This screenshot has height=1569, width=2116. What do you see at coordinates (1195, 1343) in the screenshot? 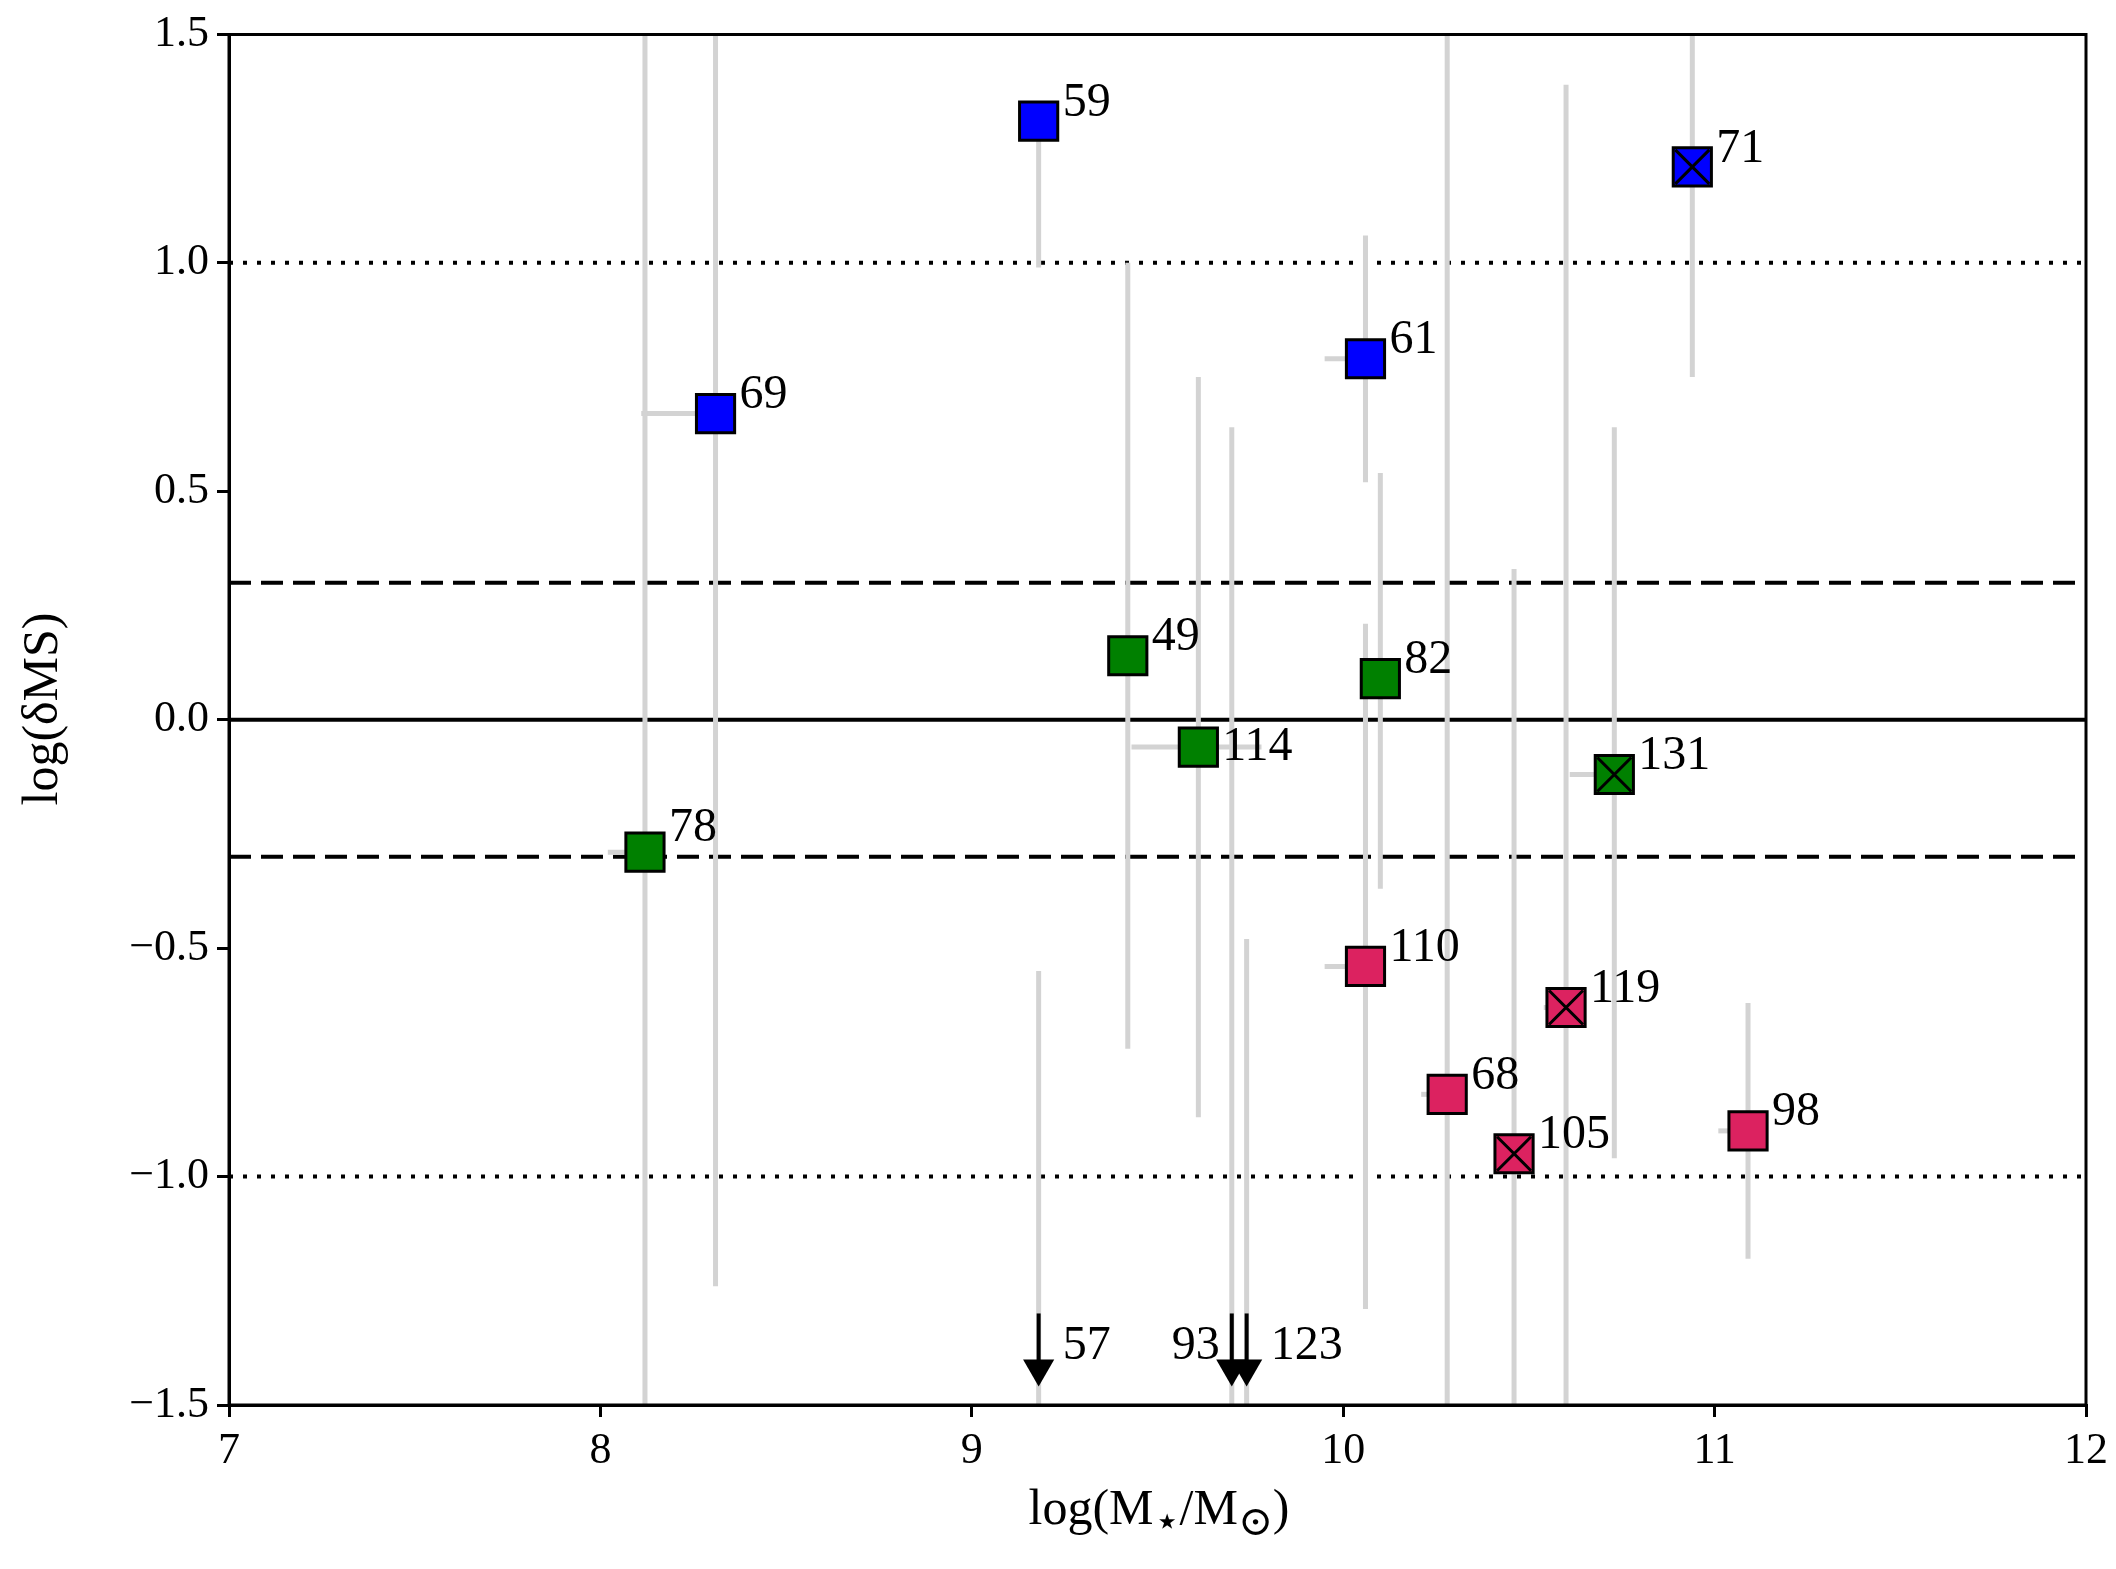
I see `annotation: 93` at bounding box center [1195, 1343].